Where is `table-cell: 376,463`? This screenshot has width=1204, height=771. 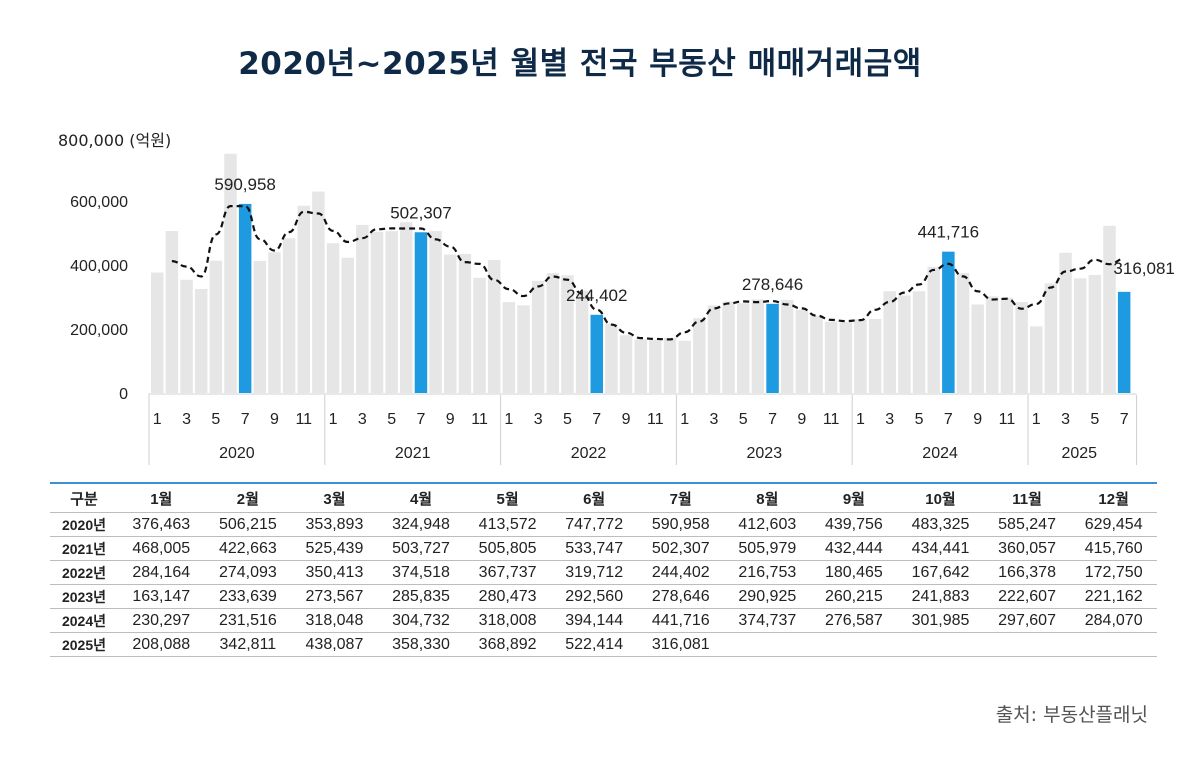
table-cell: 376,463 is located at coordinates (161, 524).